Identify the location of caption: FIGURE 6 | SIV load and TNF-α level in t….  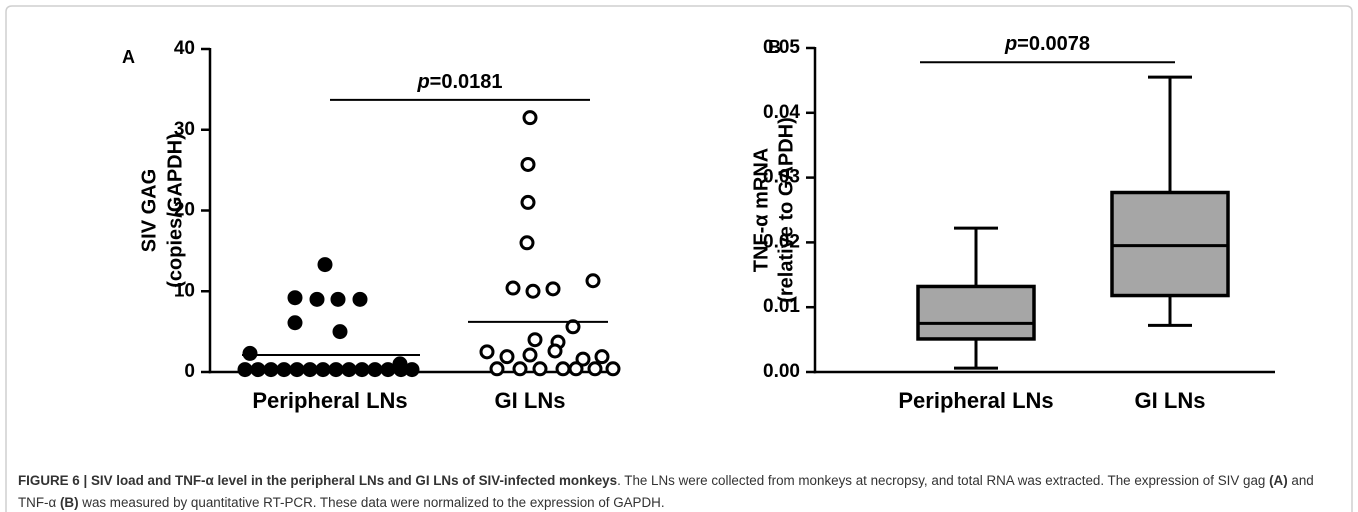
(680, 491).